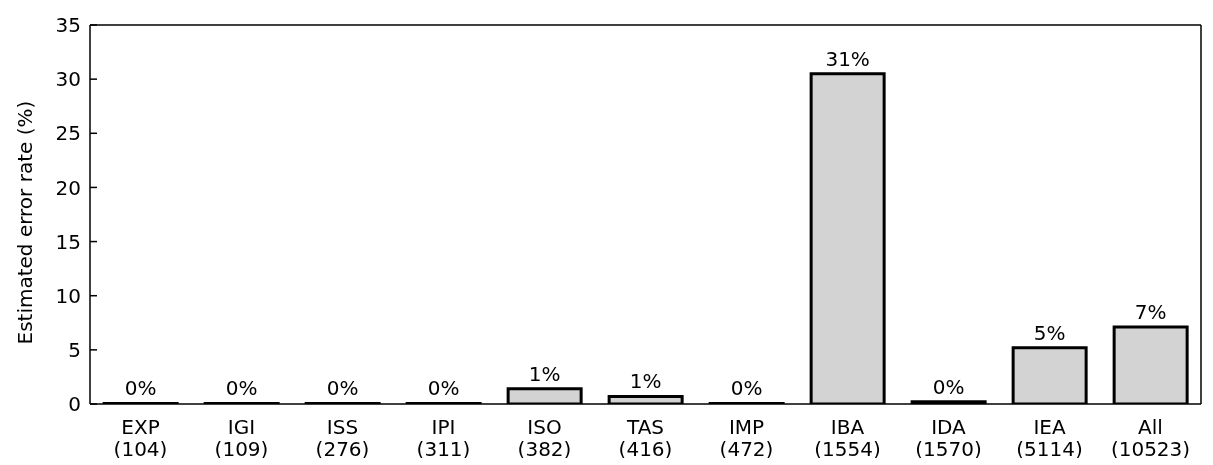 The image size is (1213, 465). Describe the element at coordinates (443, 438) in the screenshot. I see `x-tick-label: IPI (311)` at that location.